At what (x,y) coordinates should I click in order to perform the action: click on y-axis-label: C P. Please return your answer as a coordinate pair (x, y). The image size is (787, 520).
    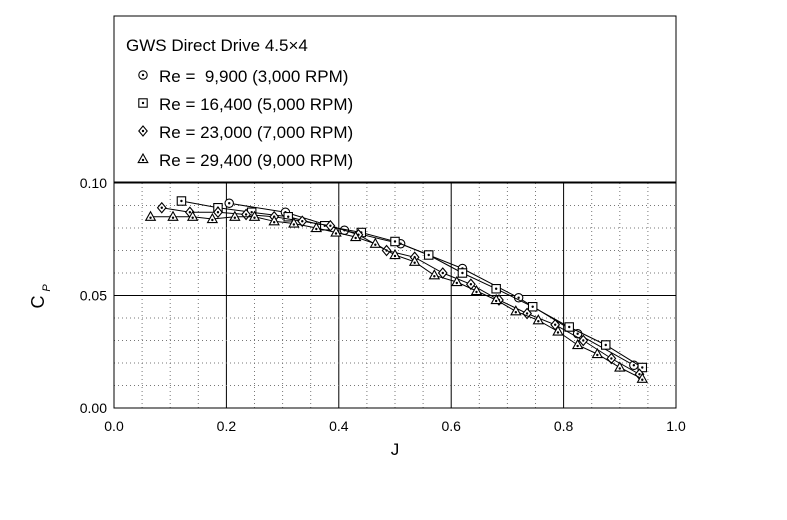
    Looking at the image, I should click on (40, 296).